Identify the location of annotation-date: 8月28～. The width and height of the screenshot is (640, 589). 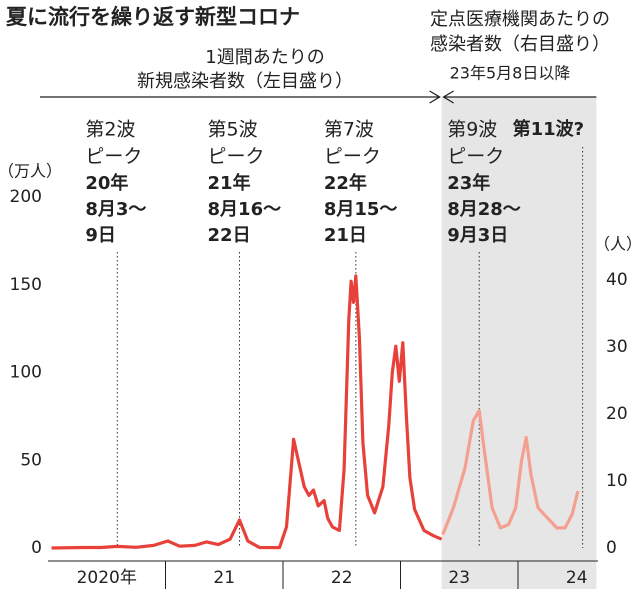
(484, 209).